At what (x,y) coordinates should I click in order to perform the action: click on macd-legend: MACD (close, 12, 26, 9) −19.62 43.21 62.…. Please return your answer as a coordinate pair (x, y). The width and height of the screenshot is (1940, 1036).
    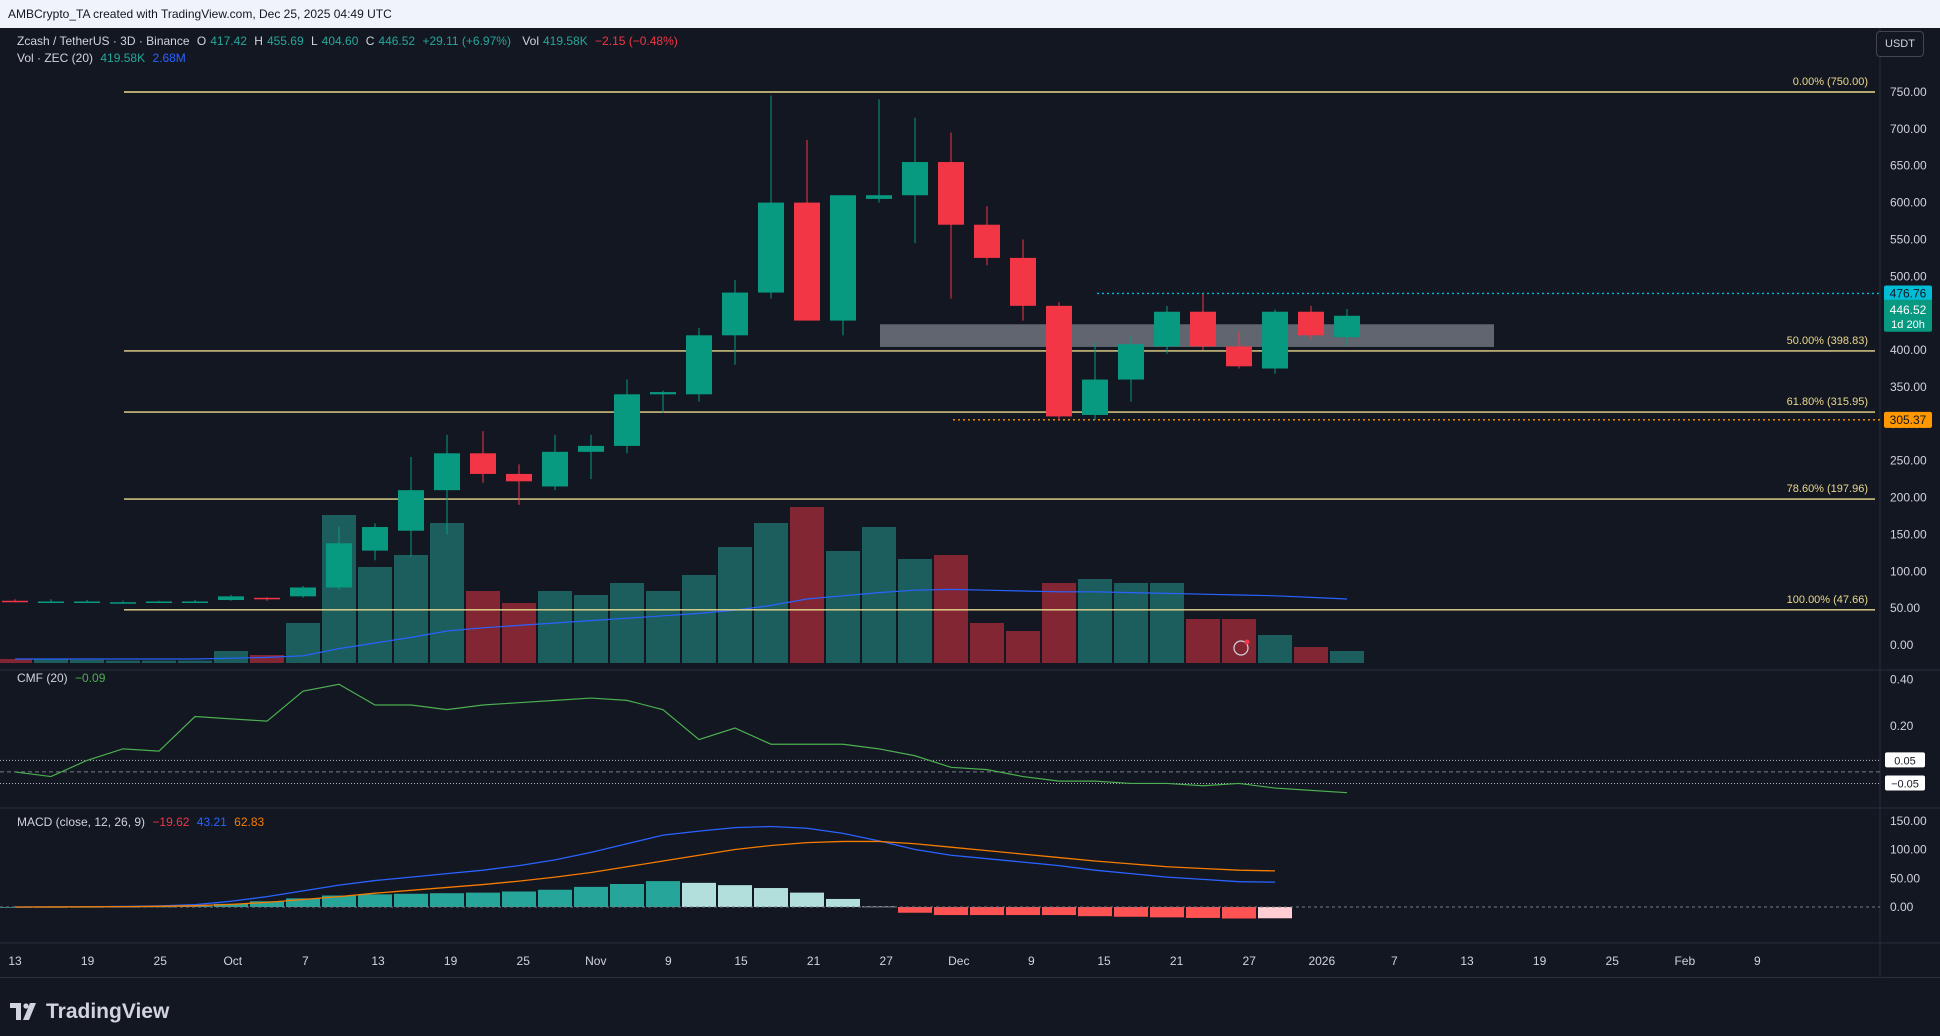
    Looking at the image, I should click on (141, 822).